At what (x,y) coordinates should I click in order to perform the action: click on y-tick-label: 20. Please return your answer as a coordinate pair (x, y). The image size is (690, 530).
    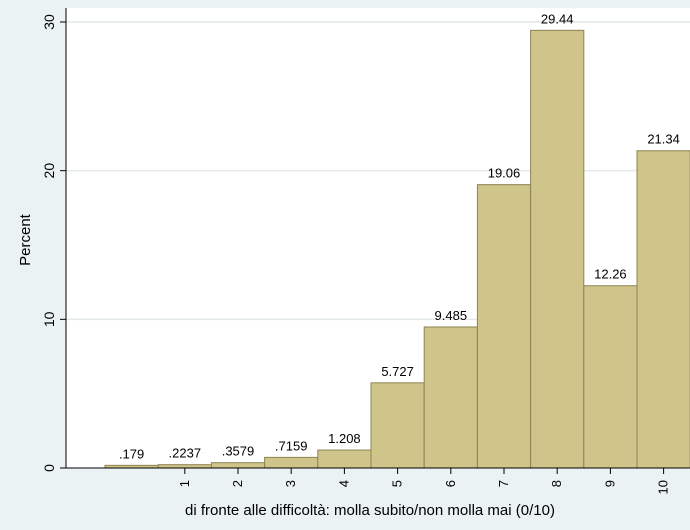
    Looking at the image, I should click on (49, 171).